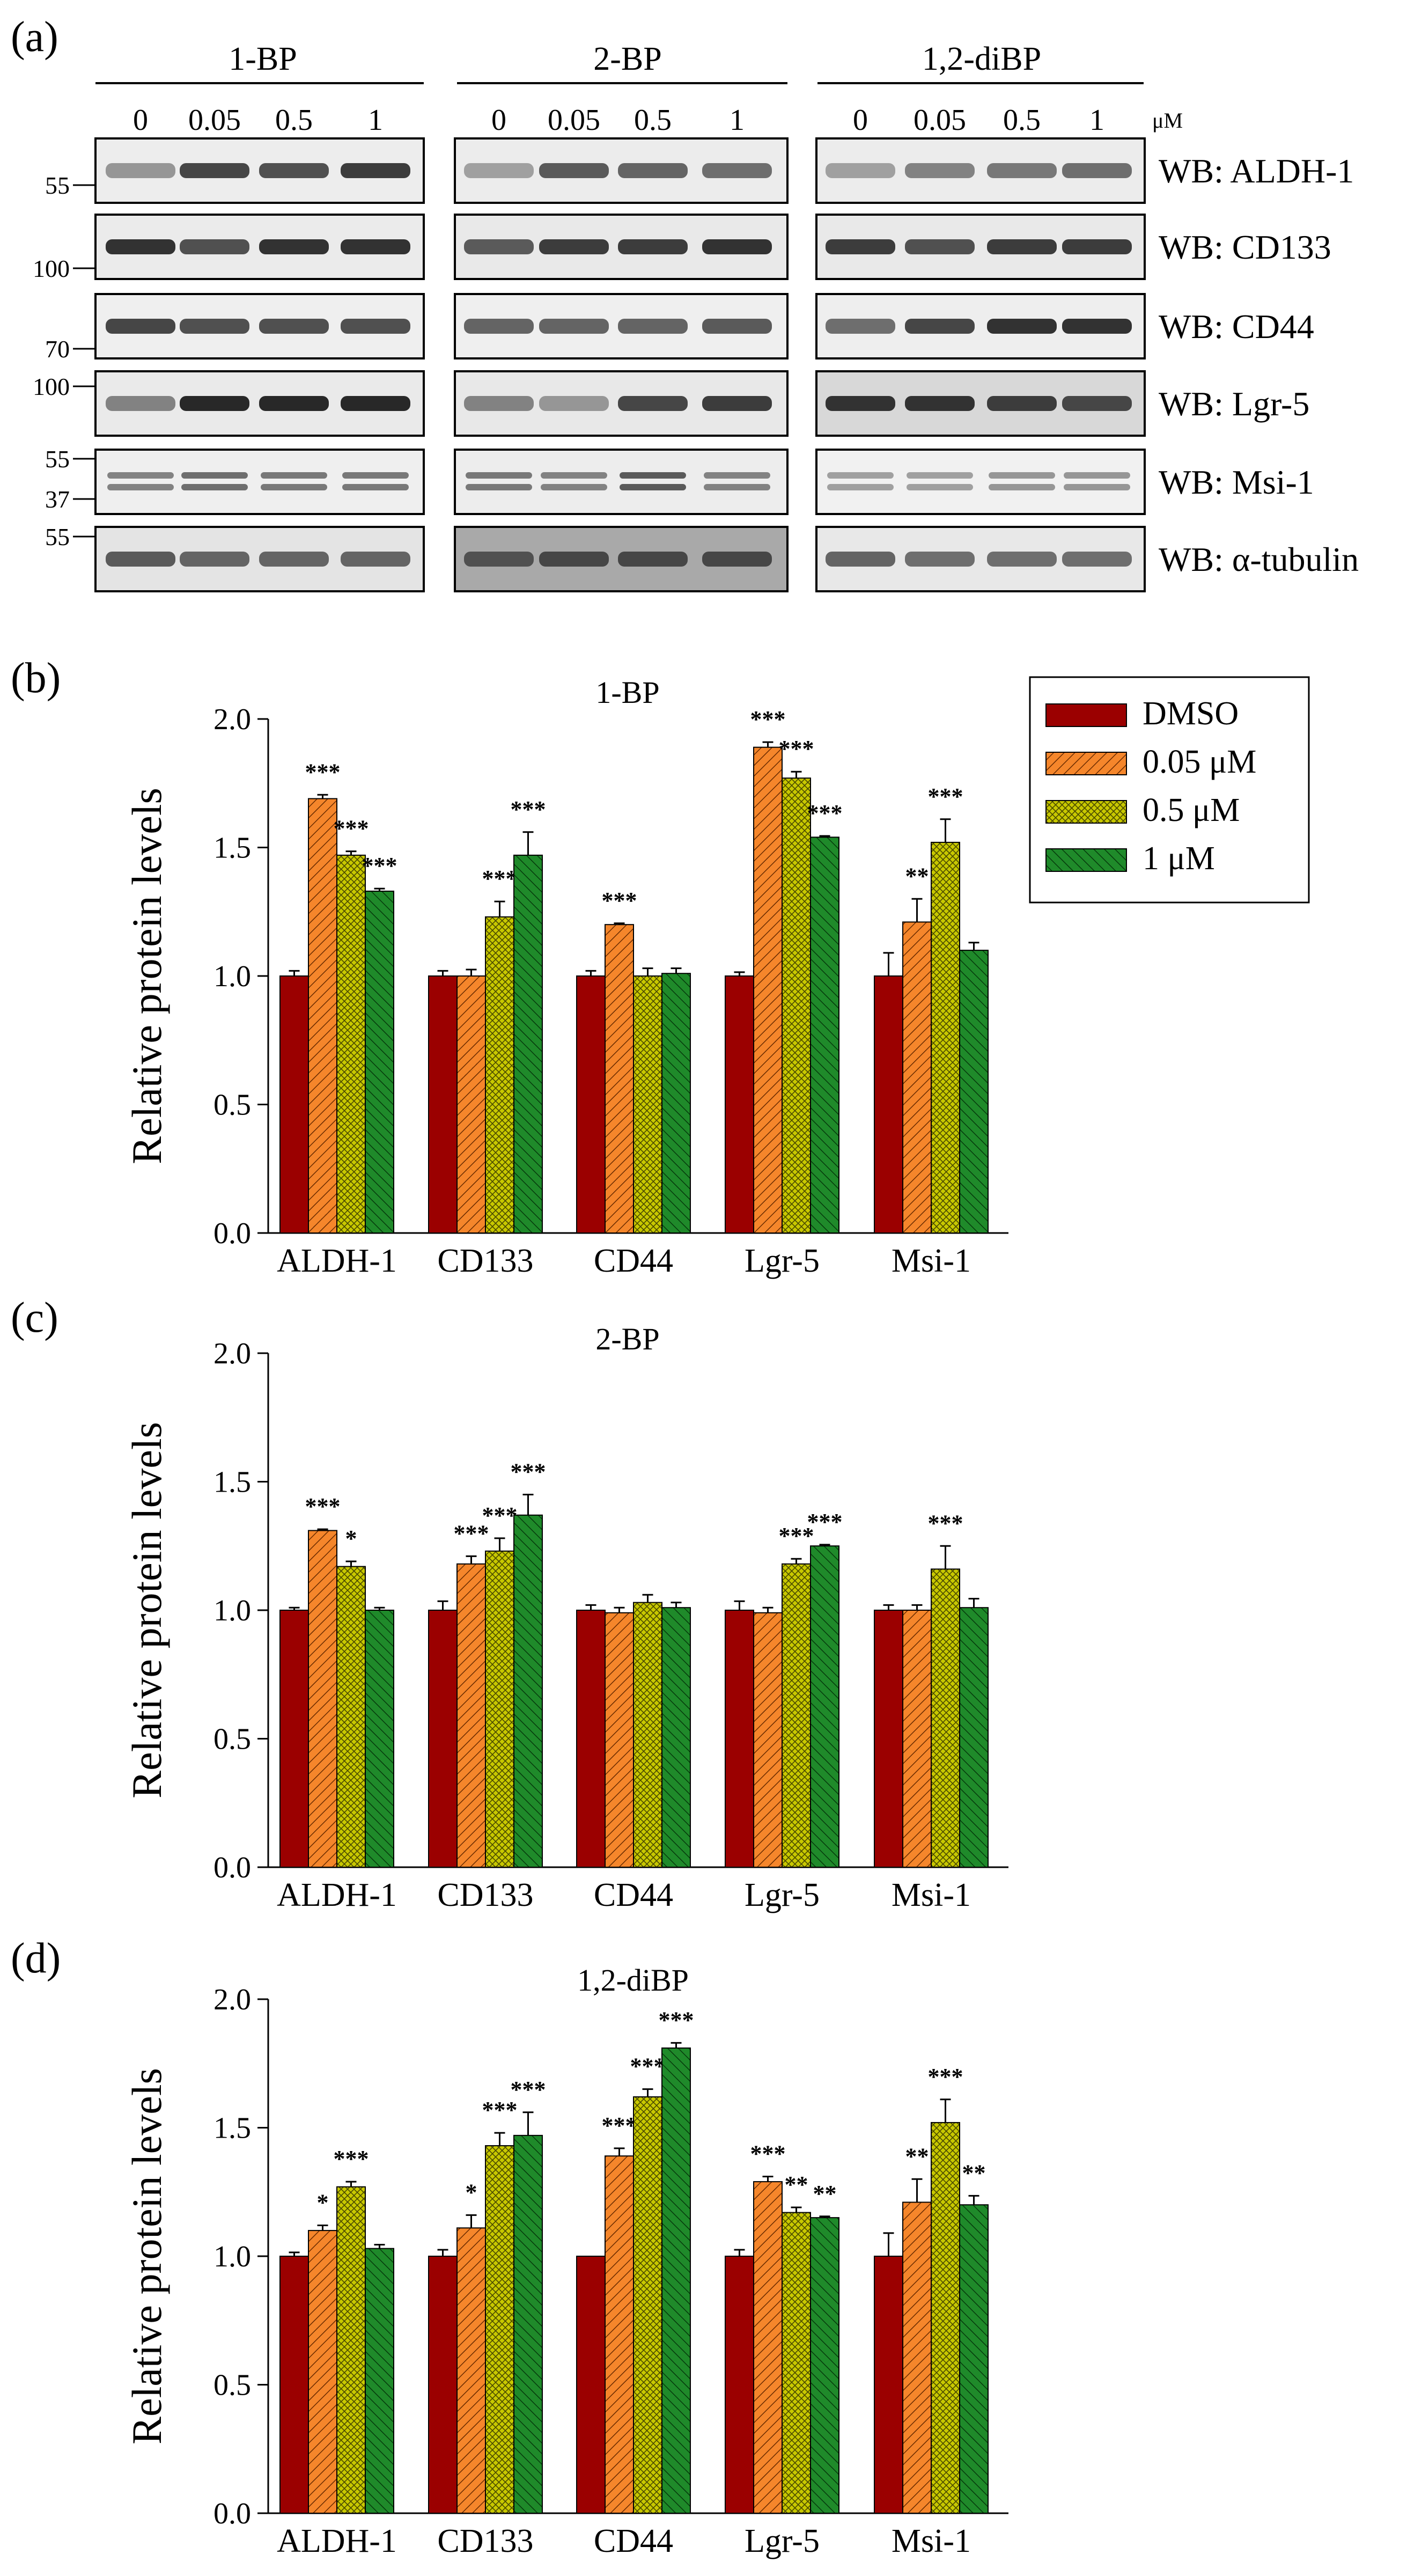  What do you see at coordinates (634, 1895) in the screenshot?
I see `x-category-label: CD44` at bounding box center [634, 1895].